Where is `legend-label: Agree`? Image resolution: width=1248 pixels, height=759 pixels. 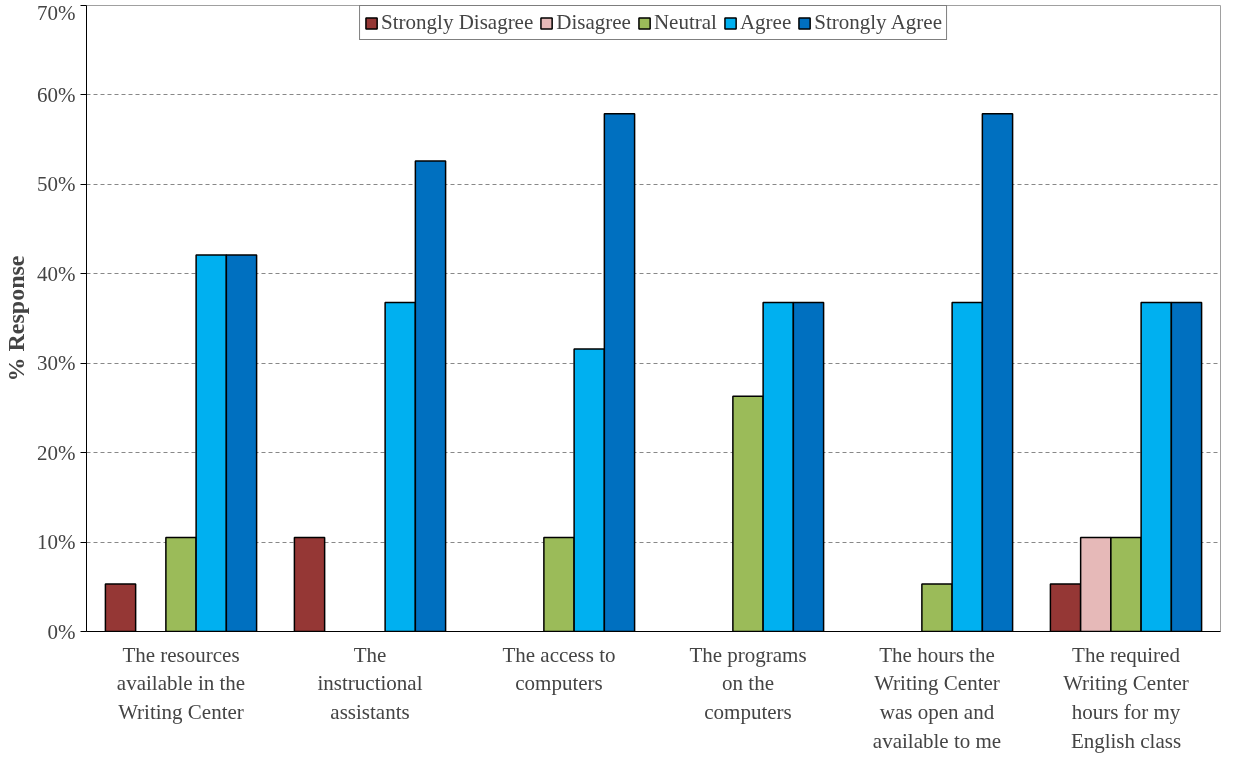
legend-label: Agree is located at coordinates (765, 22).